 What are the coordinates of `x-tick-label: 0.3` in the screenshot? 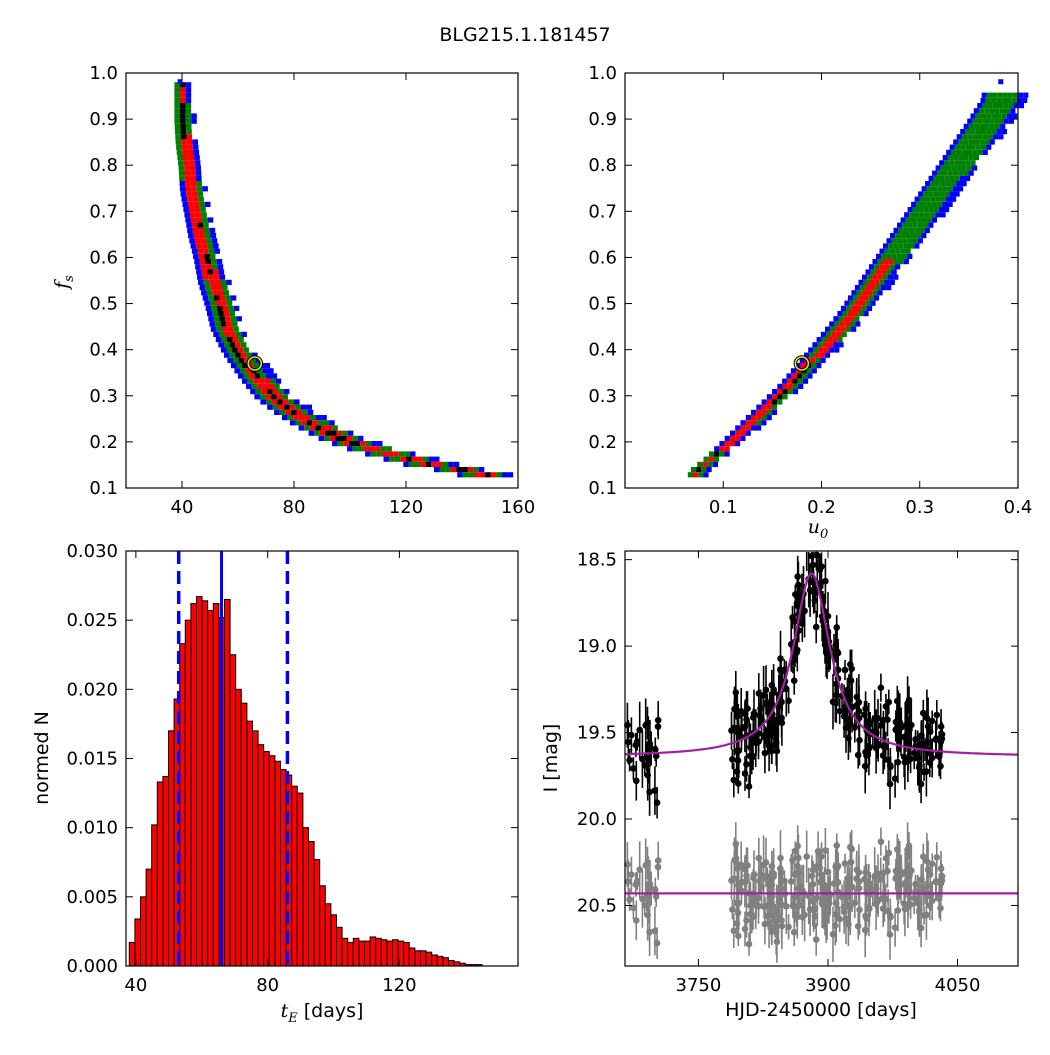 It's located at (919, 507).